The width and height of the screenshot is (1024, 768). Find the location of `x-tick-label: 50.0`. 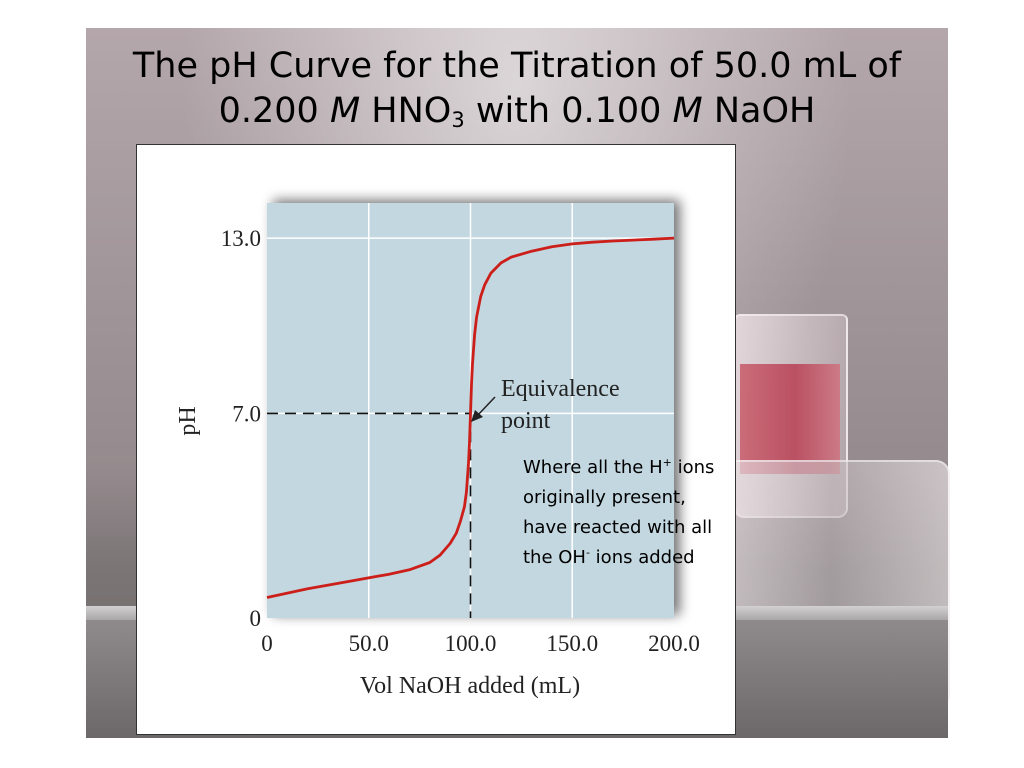

x-tick-label: 50.0 is located at coordinates (369, 643).